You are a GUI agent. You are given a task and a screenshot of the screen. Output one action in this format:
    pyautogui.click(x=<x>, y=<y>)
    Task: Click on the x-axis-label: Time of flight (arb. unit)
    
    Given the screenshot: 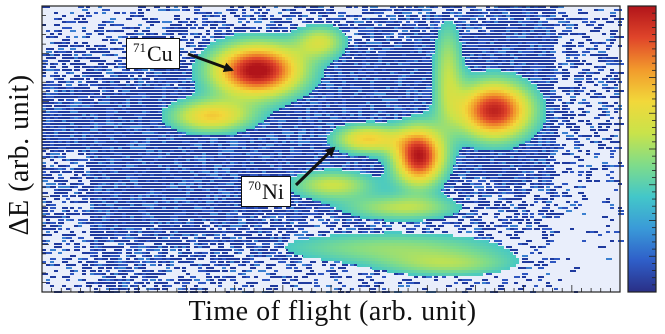 What is the action you would take?
    pyautogui.click(x=332, y=312)
    